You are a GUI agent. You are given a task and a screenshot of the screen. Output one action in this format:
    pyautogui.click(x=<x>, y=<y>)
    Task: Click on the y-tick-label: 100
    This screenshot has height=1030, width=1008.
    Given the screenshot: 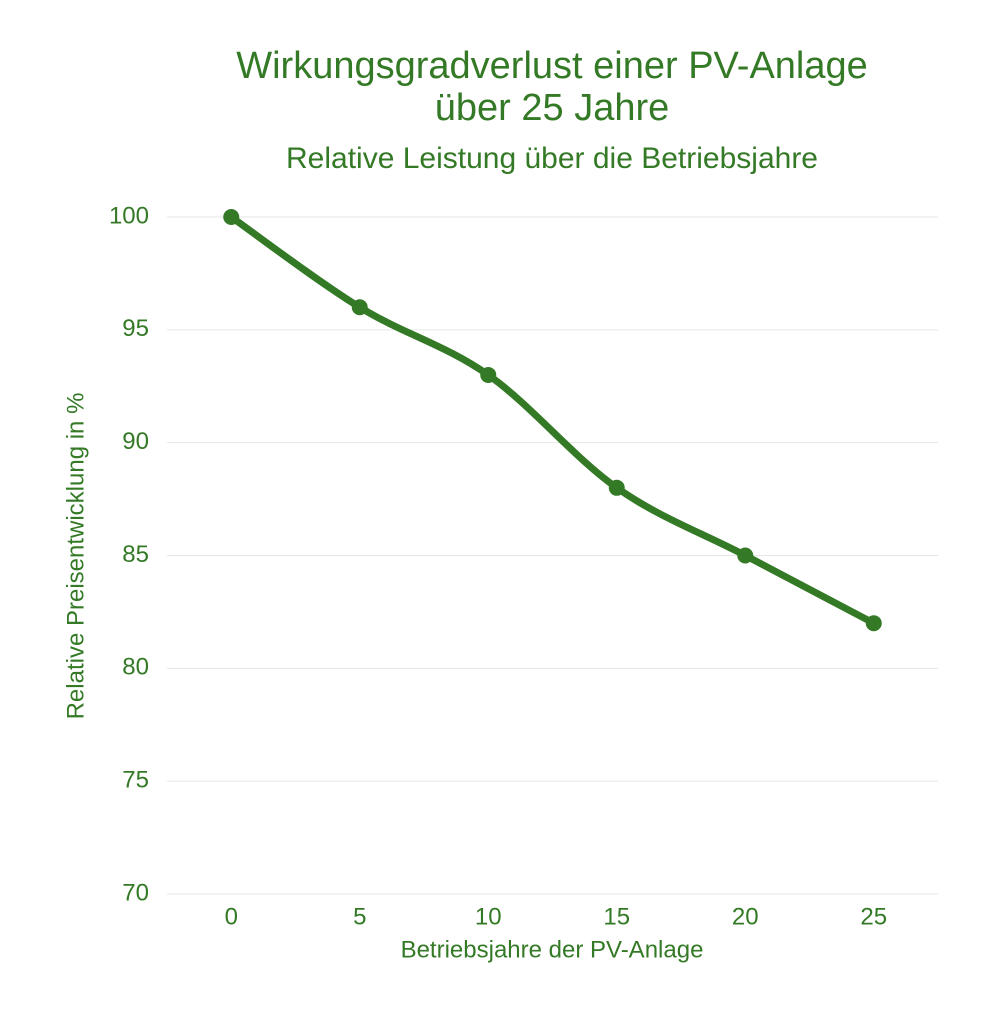 What is the action you would take?
    pyautogui.click(x=129, y=215)
    